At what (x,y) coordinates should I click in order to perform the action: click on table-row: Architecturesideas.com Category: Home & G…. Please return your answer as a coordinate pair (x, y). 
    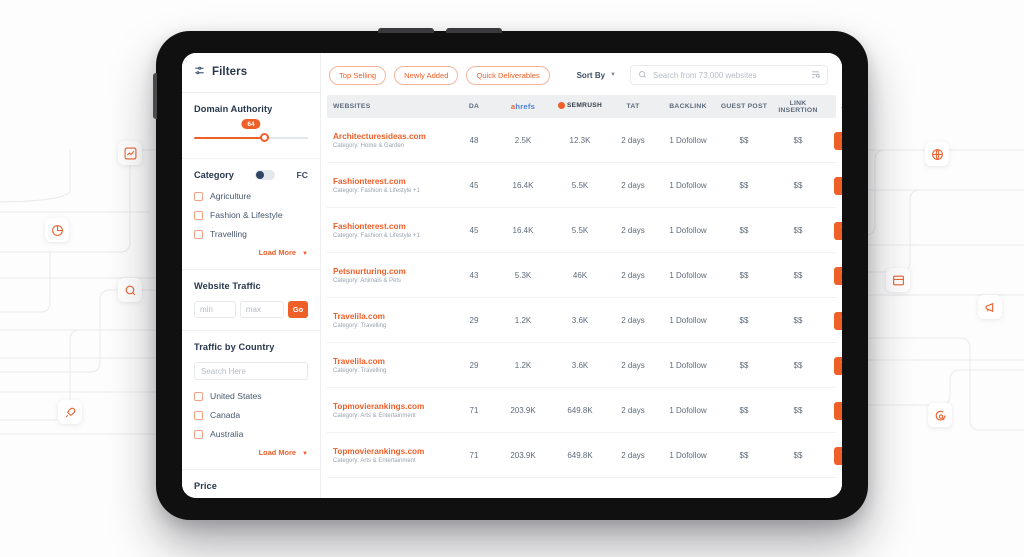
    Looking at the image, I should click on (584, 140).